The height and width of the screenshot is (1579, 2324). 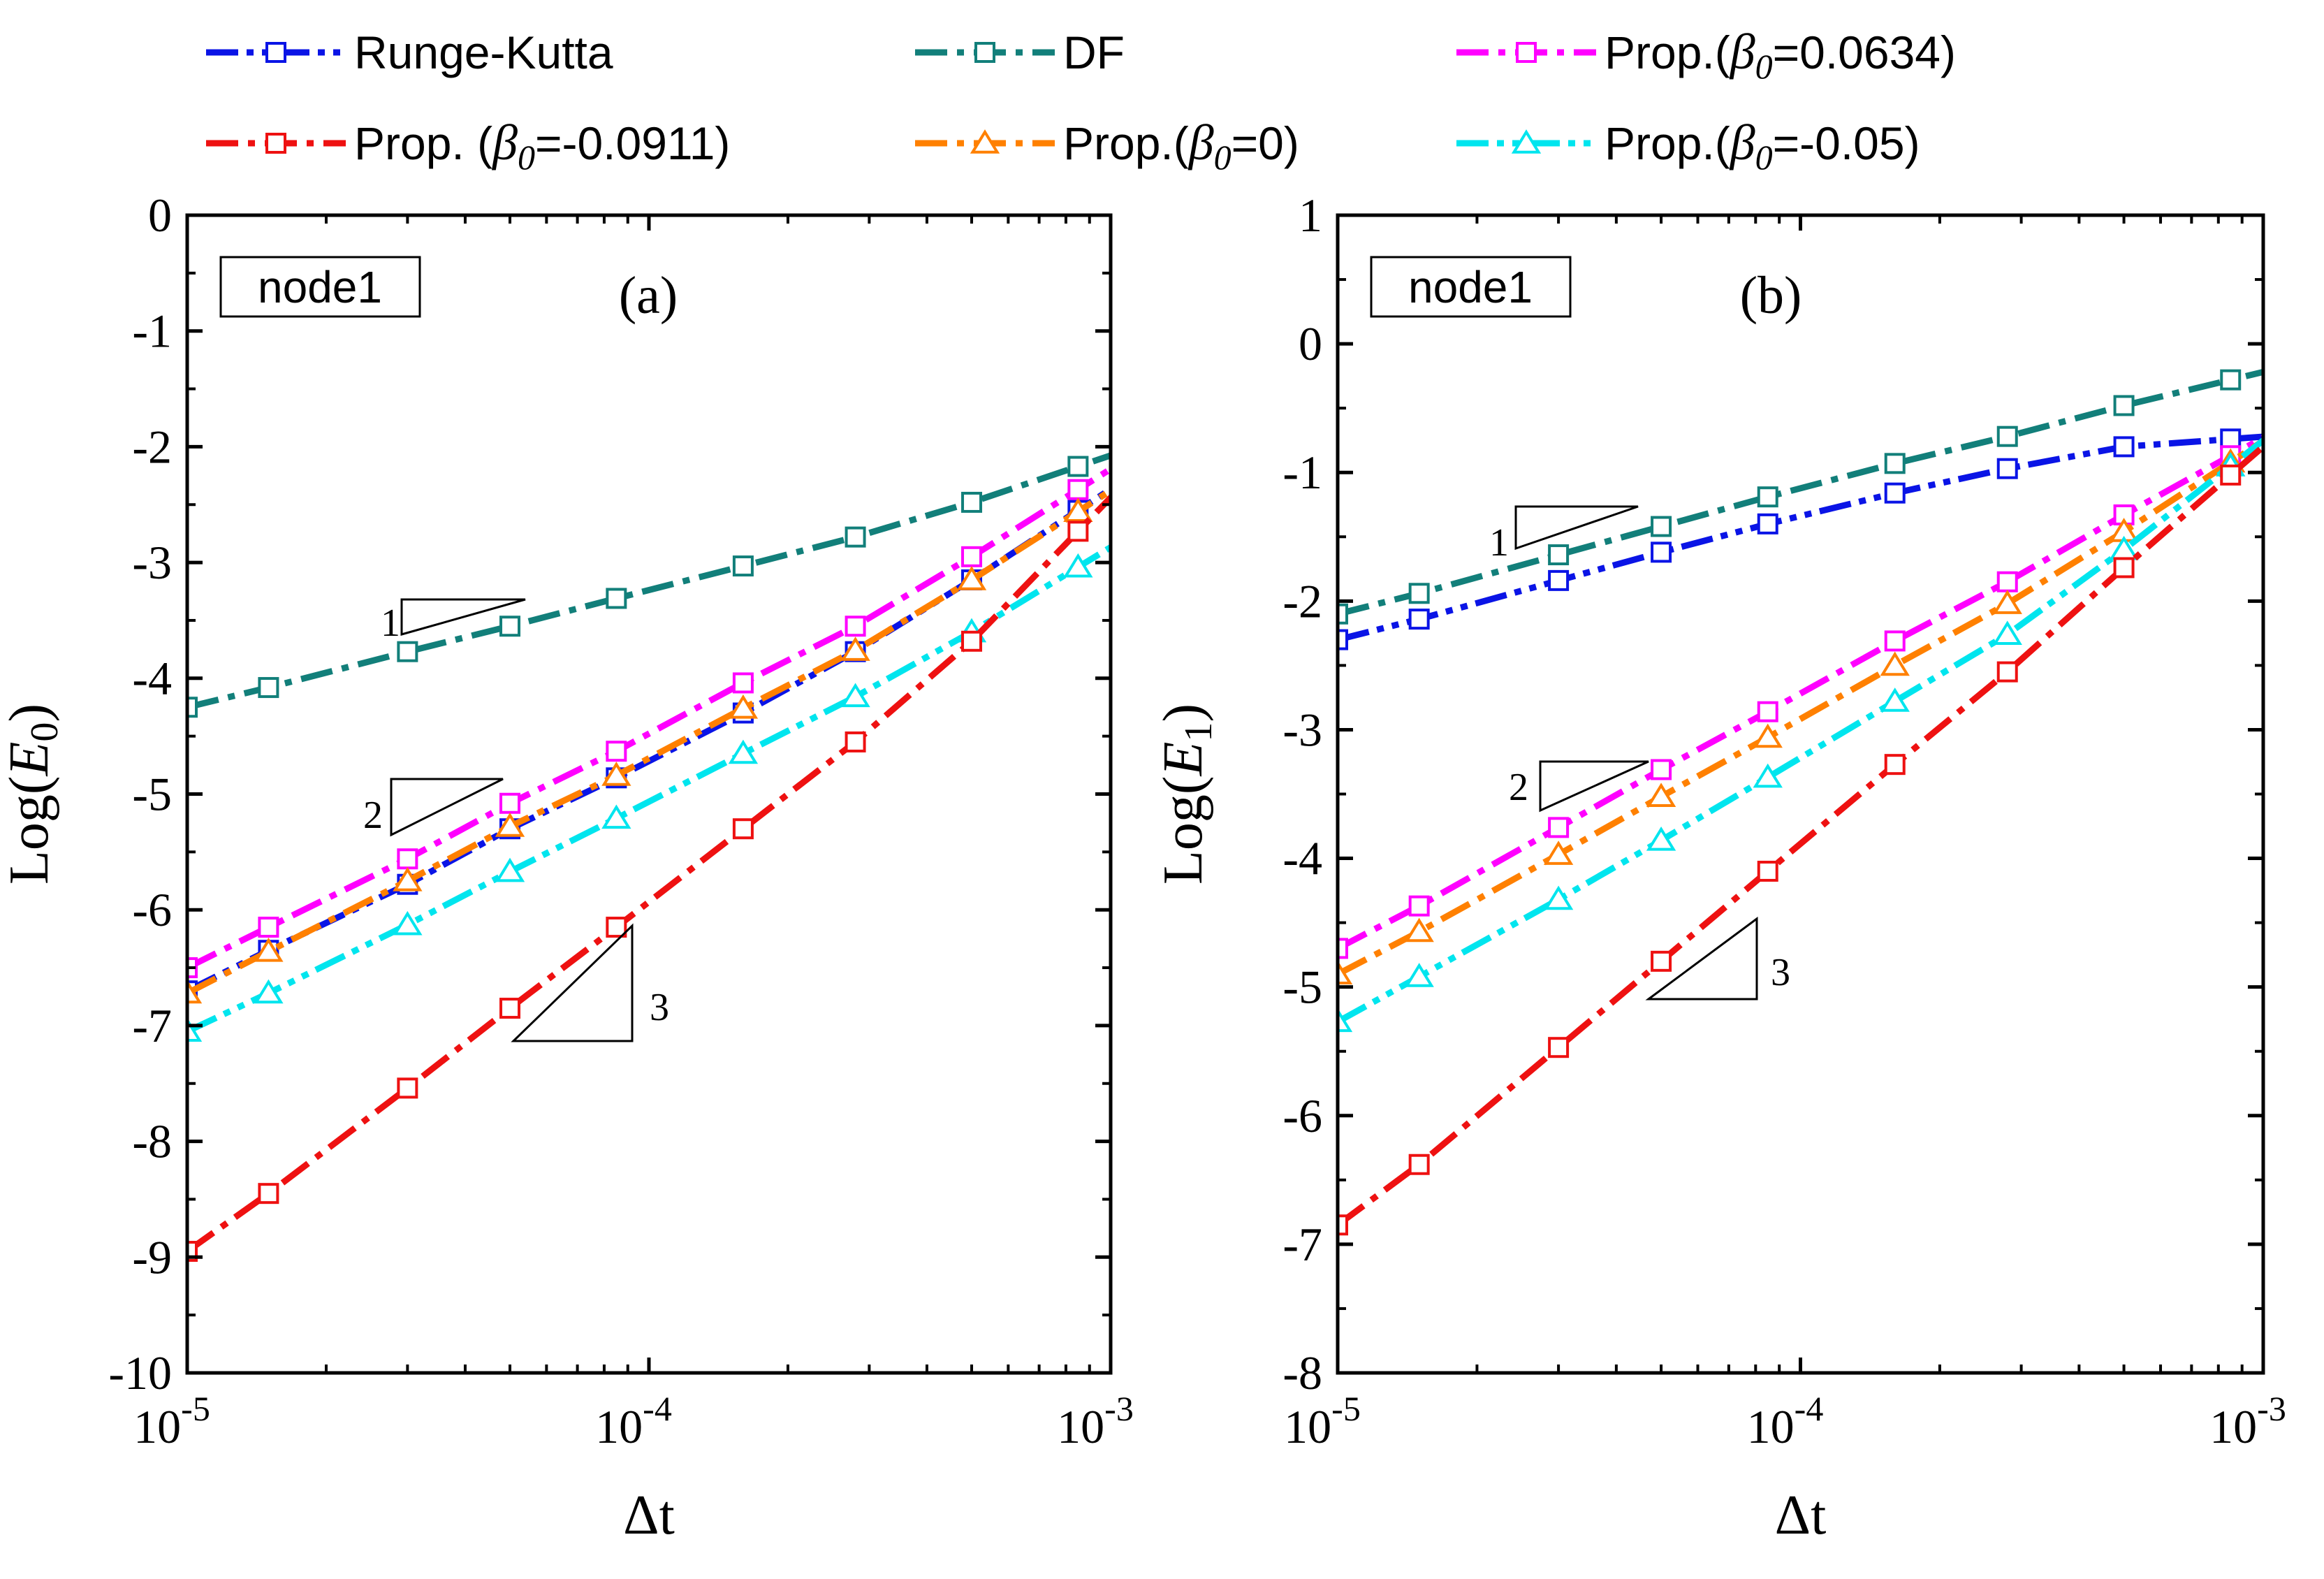 What do you see at coordinates (44, 732) in the screenshot?
I see `panel-a-ylabel-sub: 0` at bounding box center [44, 732].